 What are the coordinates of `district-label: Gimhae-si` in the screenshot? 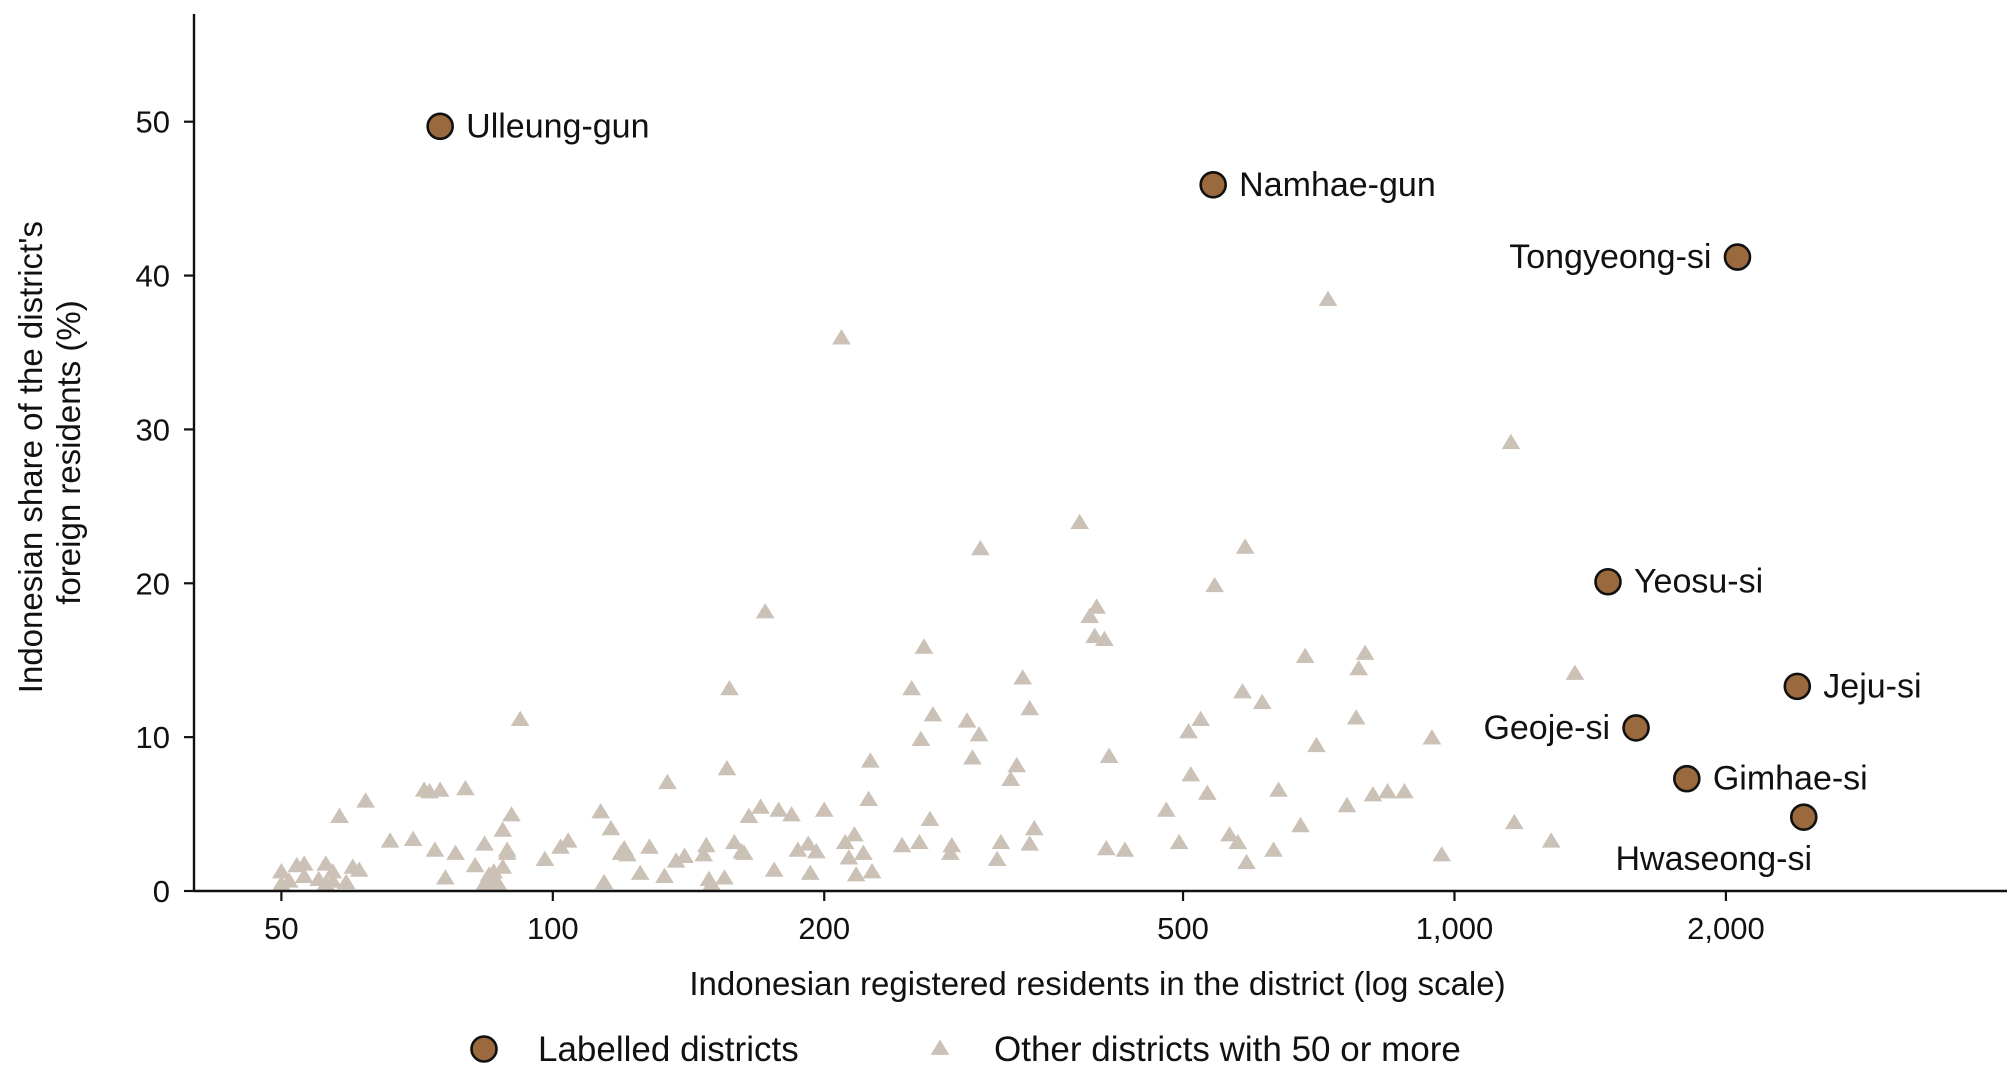 It's located at (1790, 779).